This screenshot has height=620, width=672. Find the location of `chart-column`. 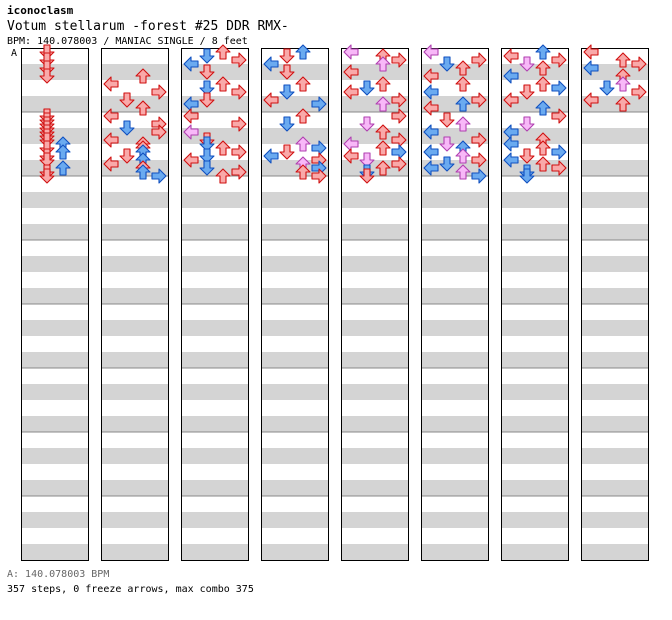

chart-column is located at coordinates (295, 304).